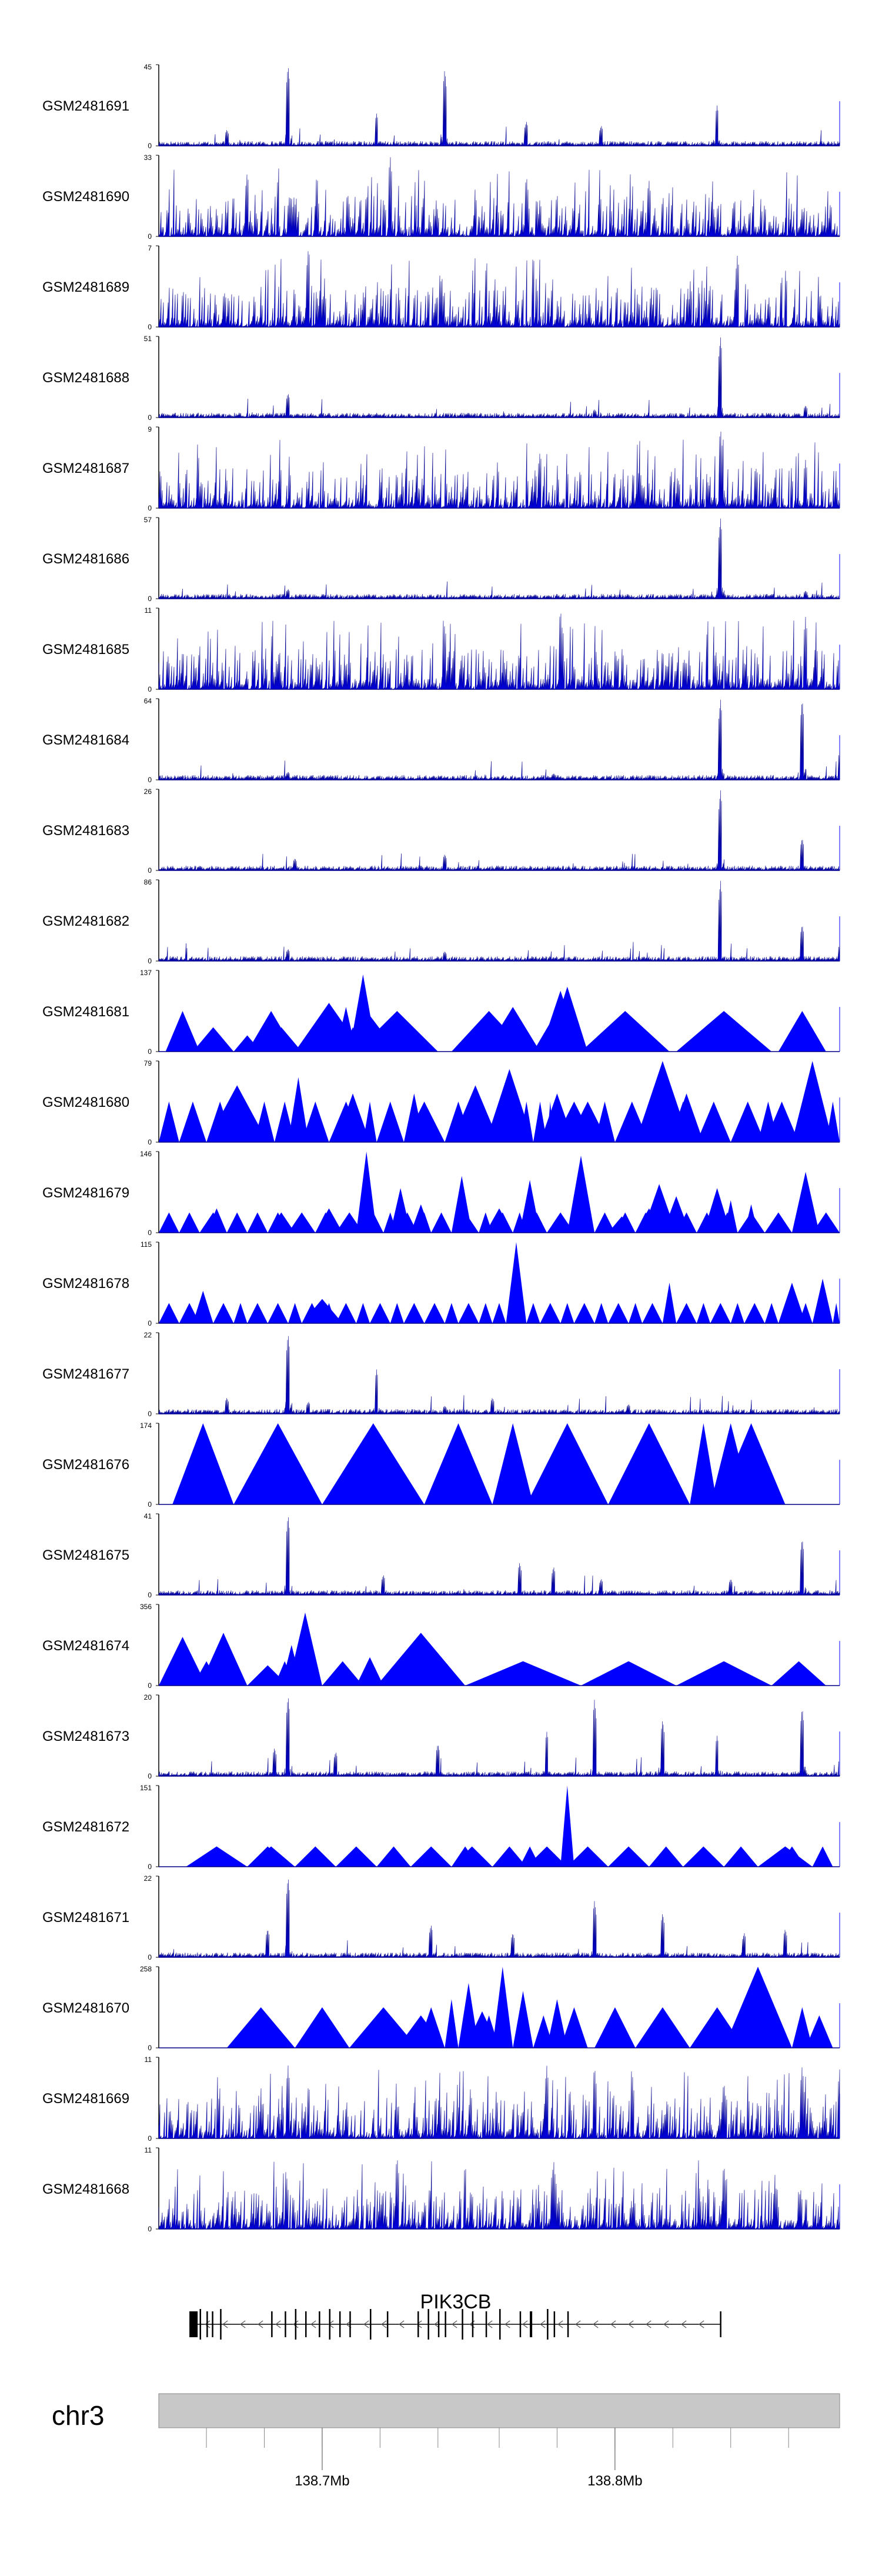  What do you see at coordinates (441, 1465) in the screenshot?
I see `track-GSM2481676: GSM2481676 174 0` at bounding box center [441, 1465].